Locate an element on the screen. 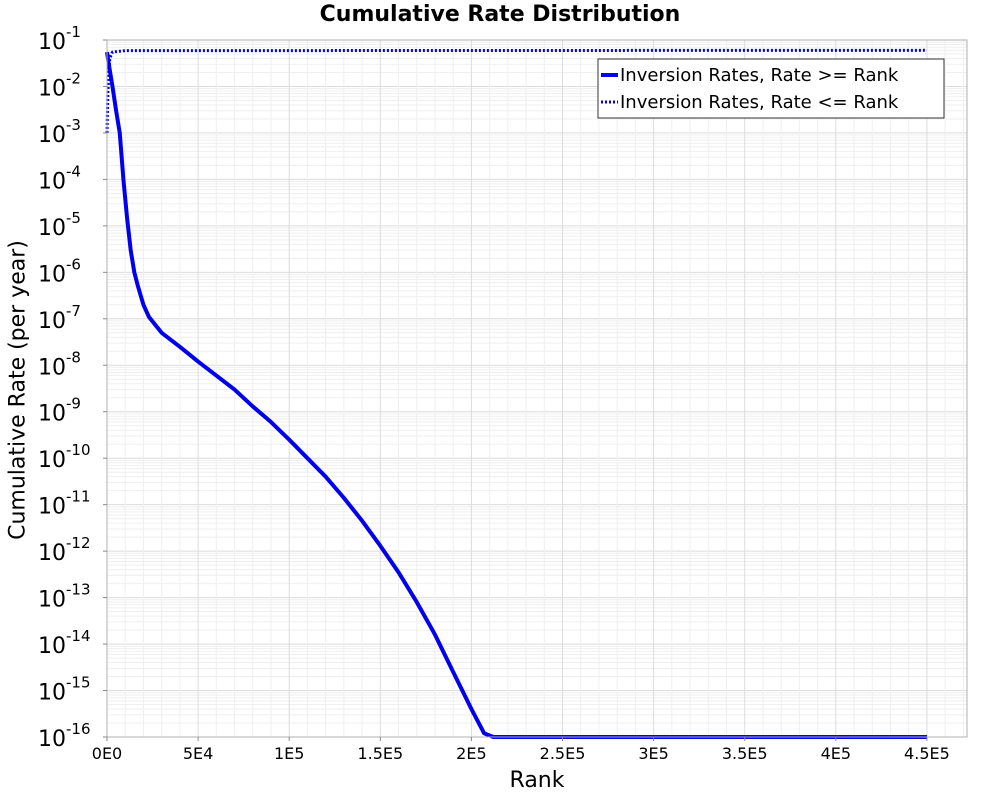  y-tick-label: 10⁻¹² is located at coordinates (64, 550).